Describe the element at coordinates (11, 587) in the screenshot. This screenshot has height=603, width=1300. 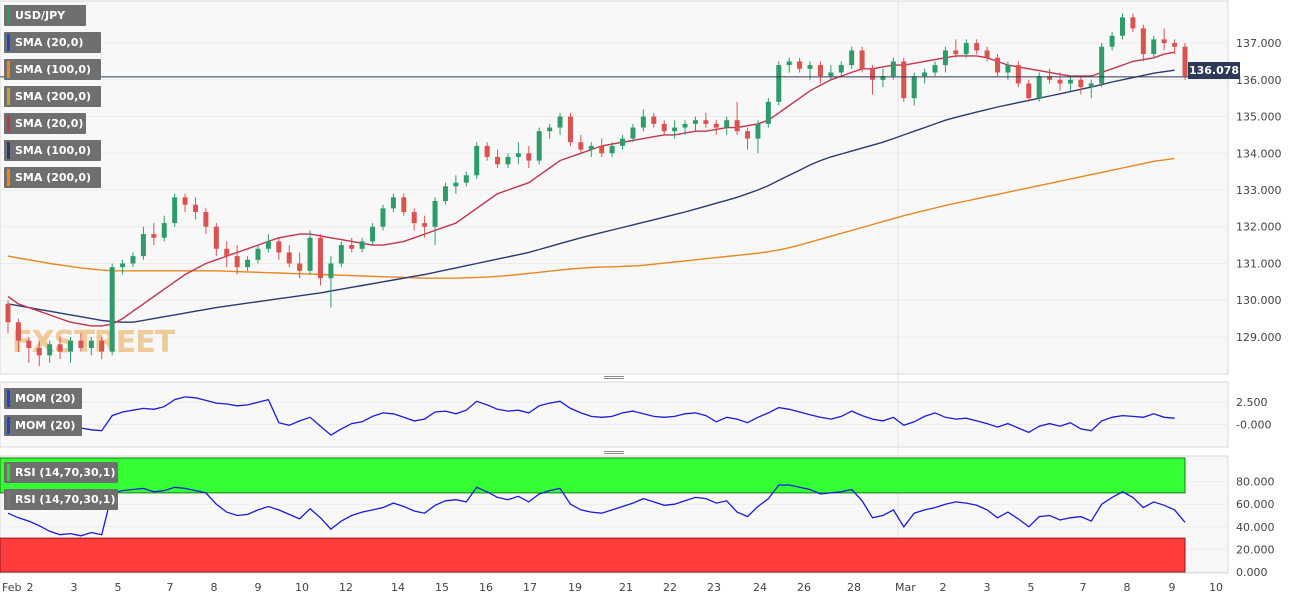
I see `x-tick-label: Feb` at that location.